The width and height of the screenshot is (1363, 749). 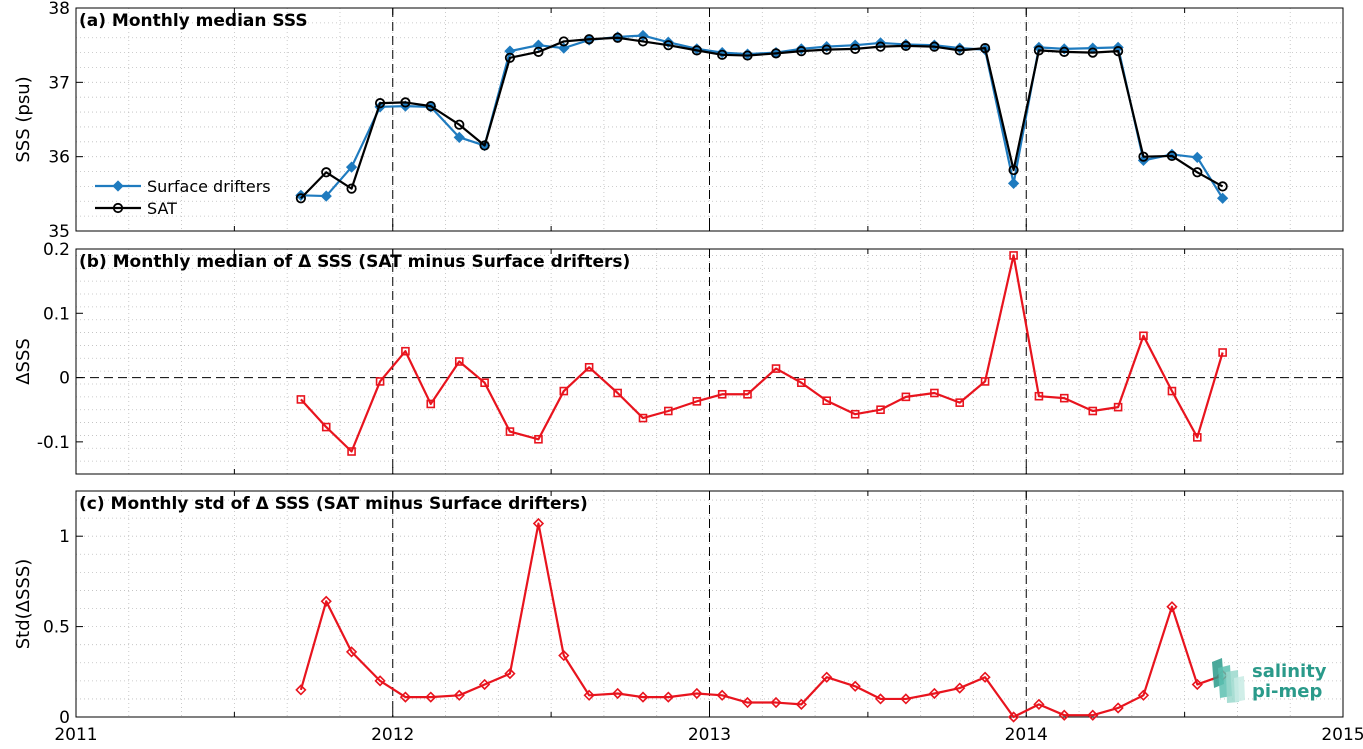 I want to click on y-tick-label: 0.2, so click(x=56, y=250).